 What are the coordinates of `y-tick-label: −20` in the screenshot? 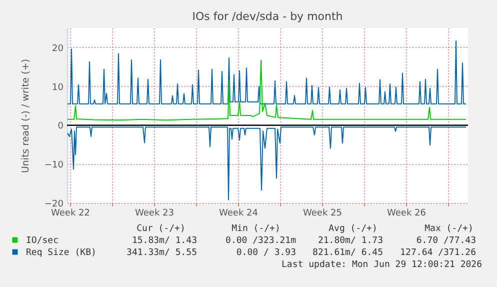 It's located at (54, 205).